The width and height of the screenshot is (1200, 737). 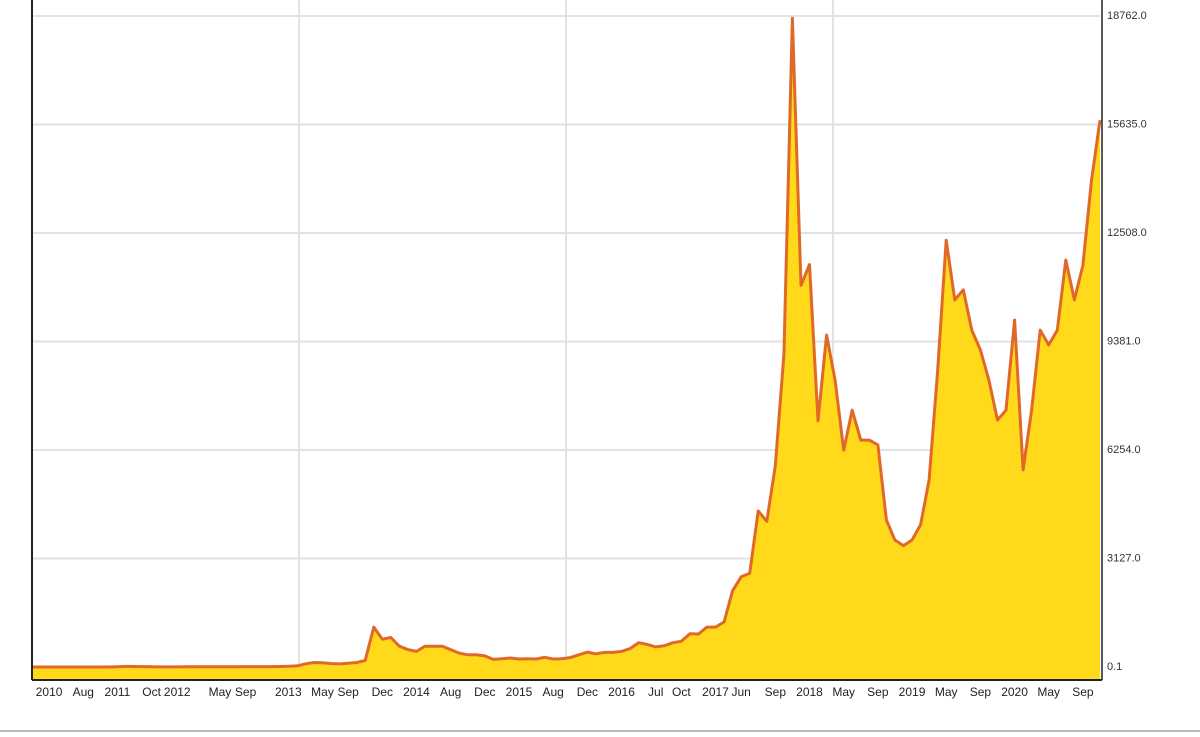 What do you see at coordinates (912, 692) in the screenshot?
I see `x-tick-label: 2019` at bounding box center [912, 692].